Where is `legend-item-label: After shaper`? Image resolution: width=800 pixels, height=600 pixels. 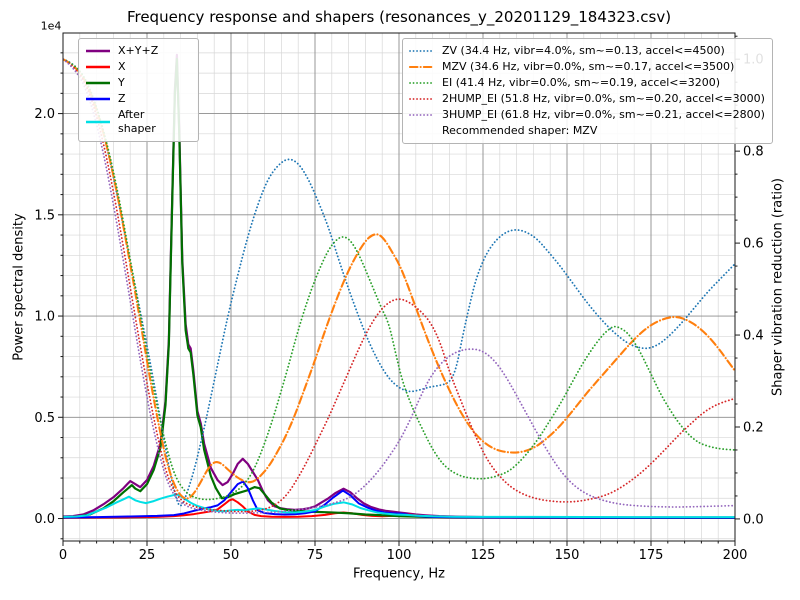 legend-item-label: After shaper is located at coordinates (137, 121).